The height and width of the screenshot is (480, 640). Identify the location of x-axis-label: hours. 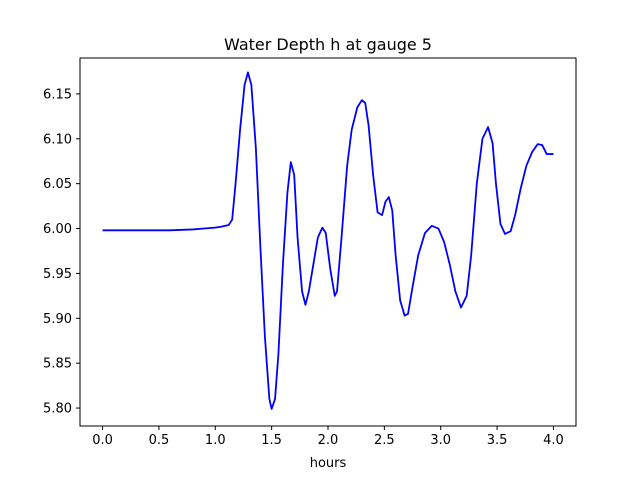
(328, 463).